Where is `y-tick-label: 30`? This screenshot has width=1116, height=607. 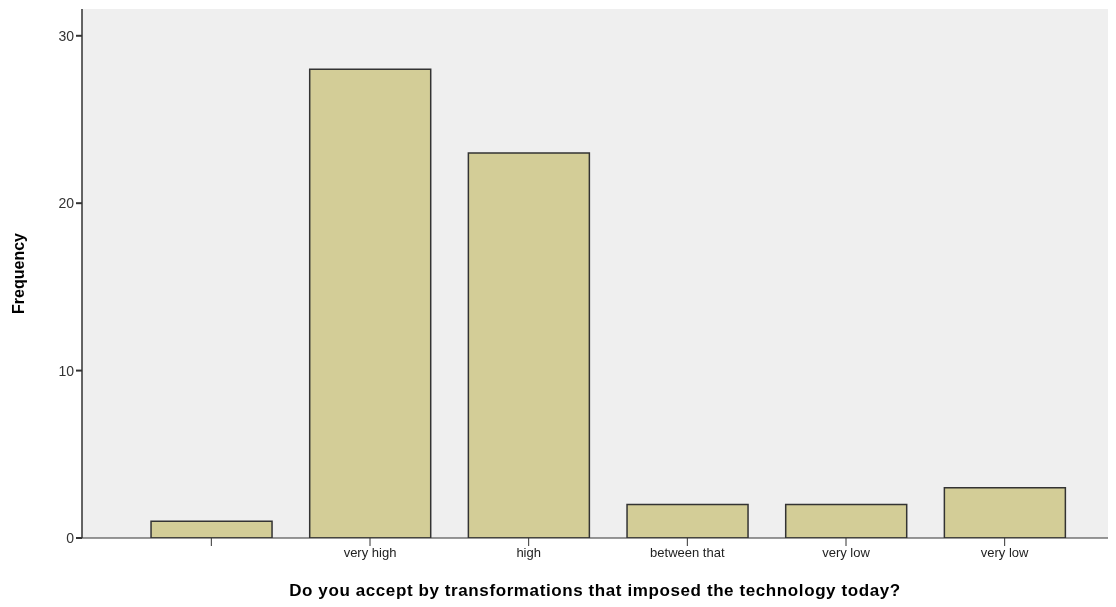 y-tick-label: 30 is located at coordinates (66, 35).